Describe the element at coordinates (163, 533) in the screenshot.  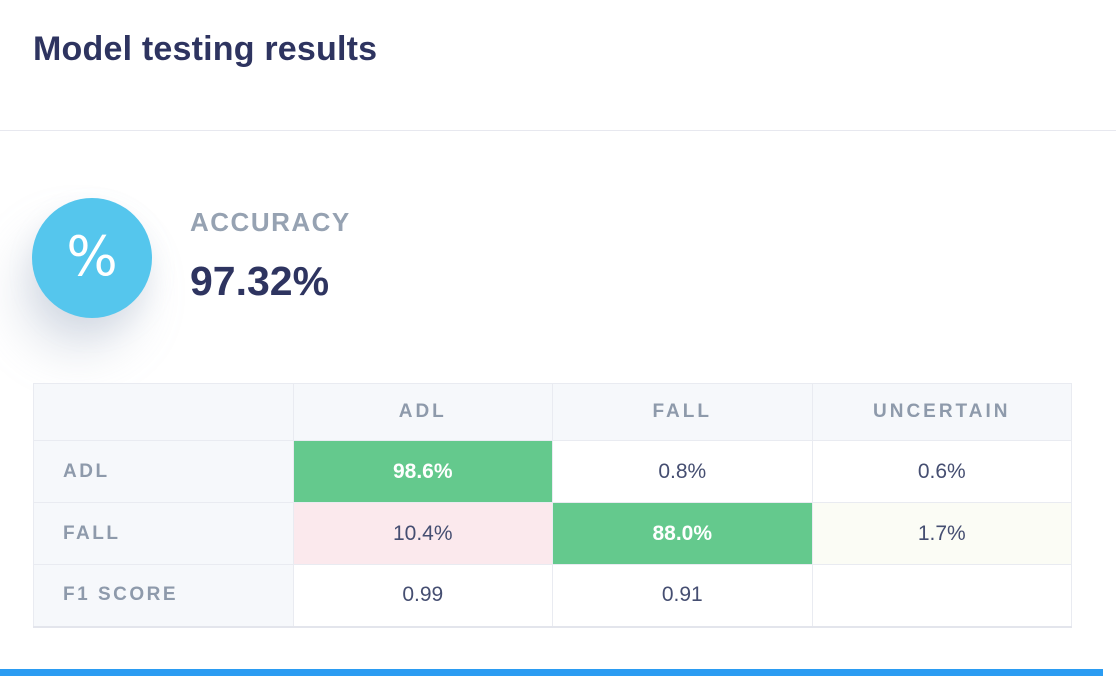
I see `row-label-fall: FALL` at that location.